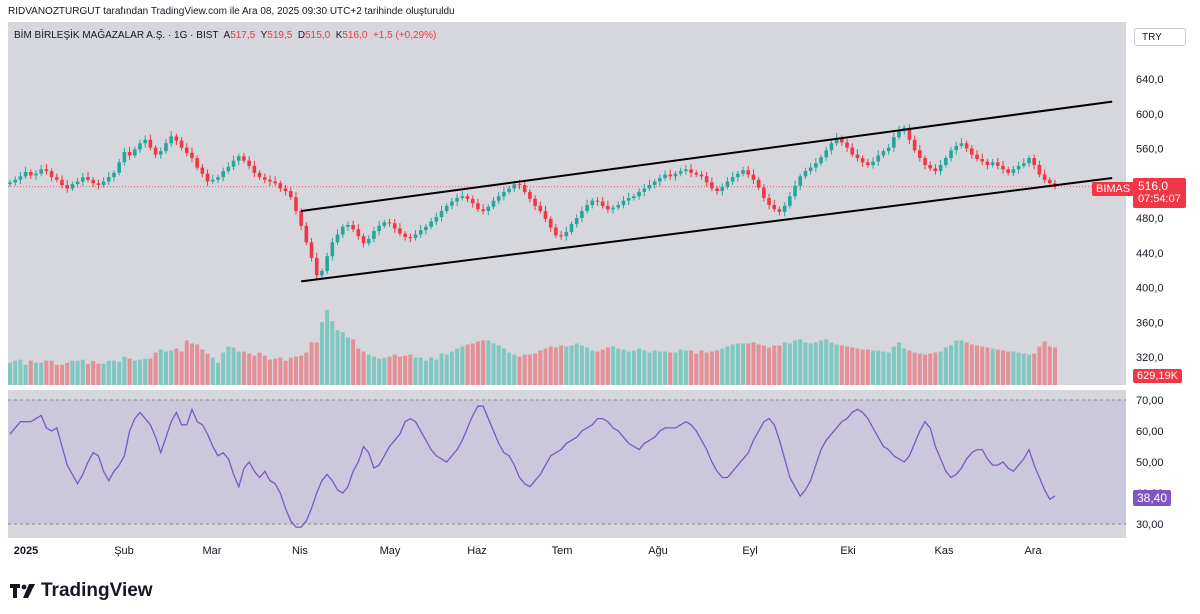 This screenshot has width=1200, height=614. I want to click on time-tick-label: Tem, so click(562, 551).